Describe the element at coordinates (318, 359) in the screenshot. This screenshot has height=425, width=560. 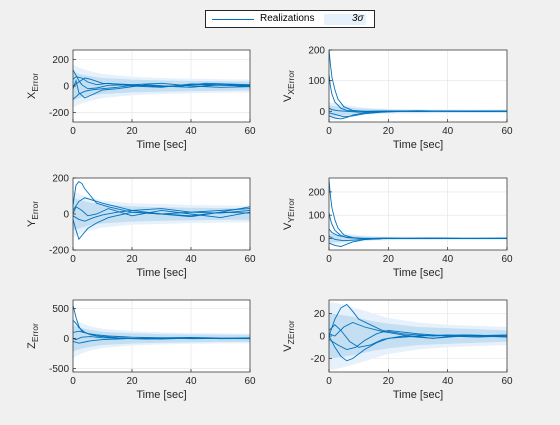
I see `y-tick-label: -20` at that location.